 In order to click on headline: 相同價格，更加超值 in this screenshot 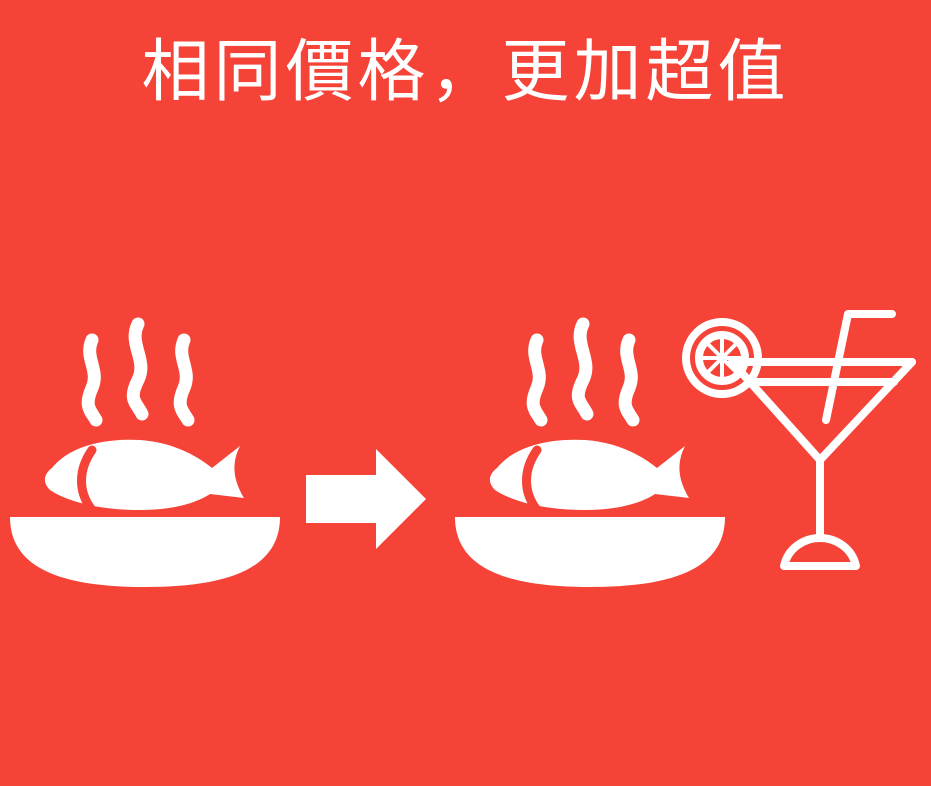, I will do `click(465, 72)`.